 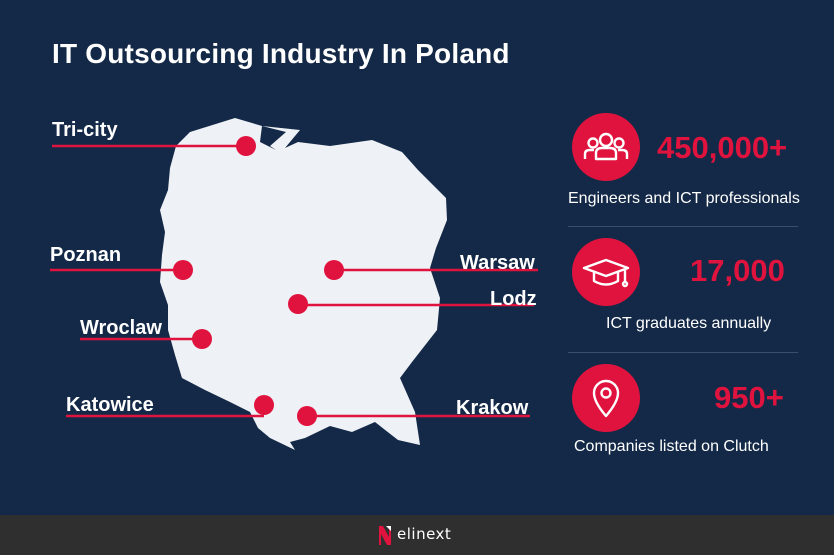 What do you see at coordinates (689, 323) in the screenshot?
I see `stat-caption-graduates: ICT graduates annually` at bounding box center [689, 323].